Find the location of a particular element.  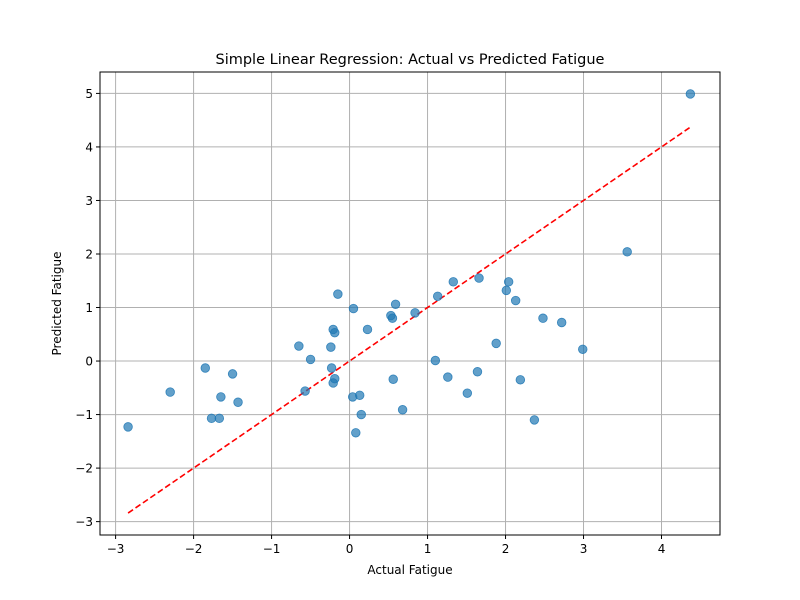

y-tick-label: −2 is located at coordinates (84, 469).